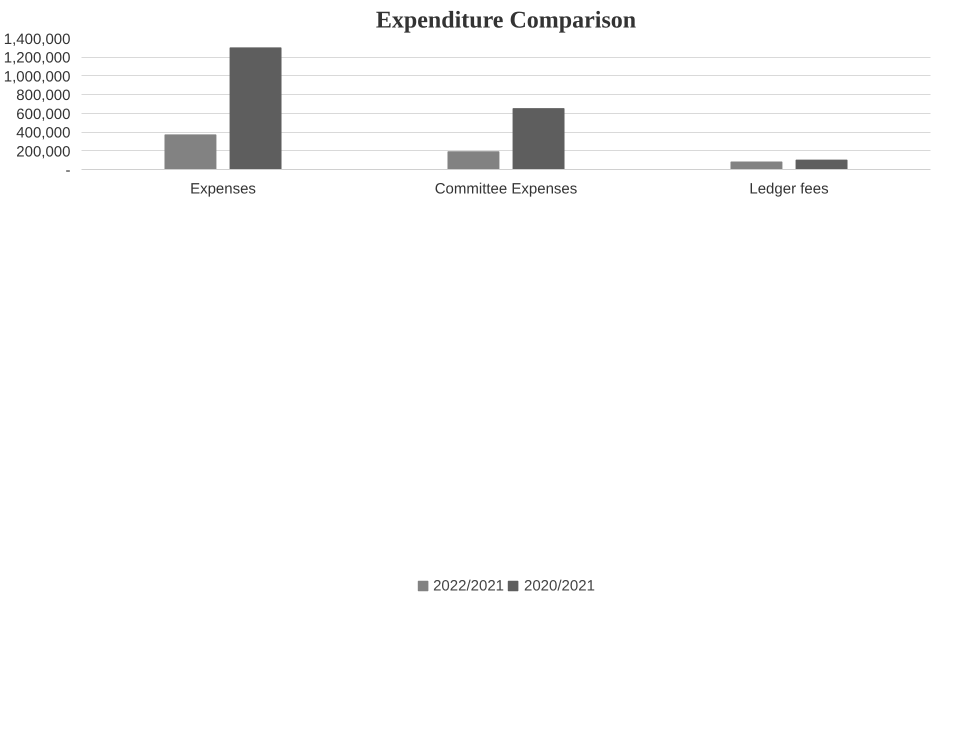  What do you see at coordinates (223, 189) in the screenshot?
I see `x-tick-label: Expenses` at bounding box center [223, 189].